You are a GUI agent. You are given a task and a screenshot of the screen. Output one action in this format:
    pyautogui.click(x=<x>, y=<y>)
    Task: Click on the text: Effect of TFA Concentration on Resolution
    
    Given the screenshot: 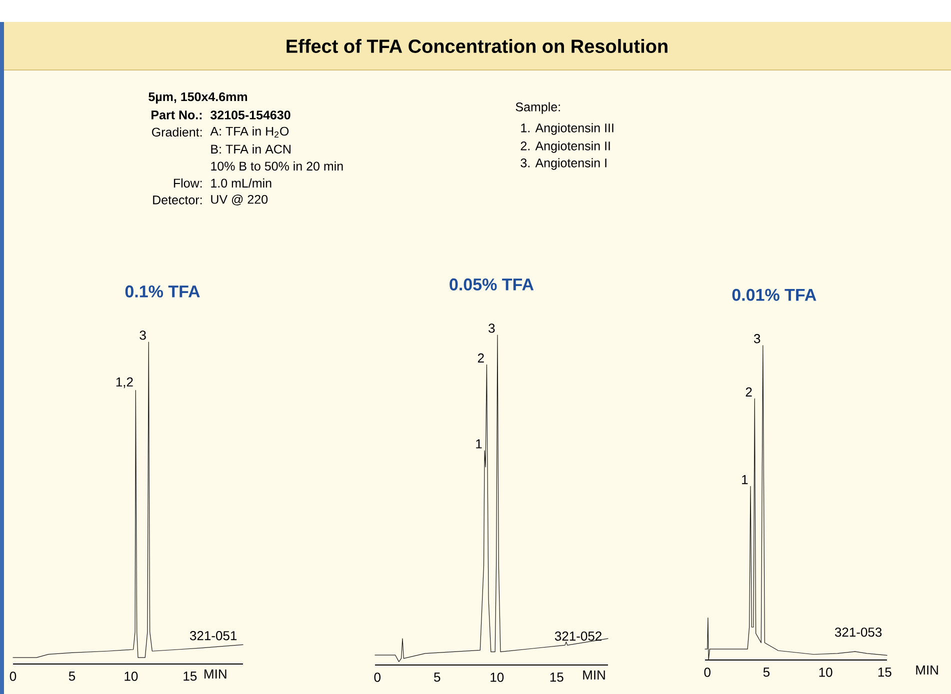 What is the action you would take?
    pyautogui.click(x=477, y=46)
    